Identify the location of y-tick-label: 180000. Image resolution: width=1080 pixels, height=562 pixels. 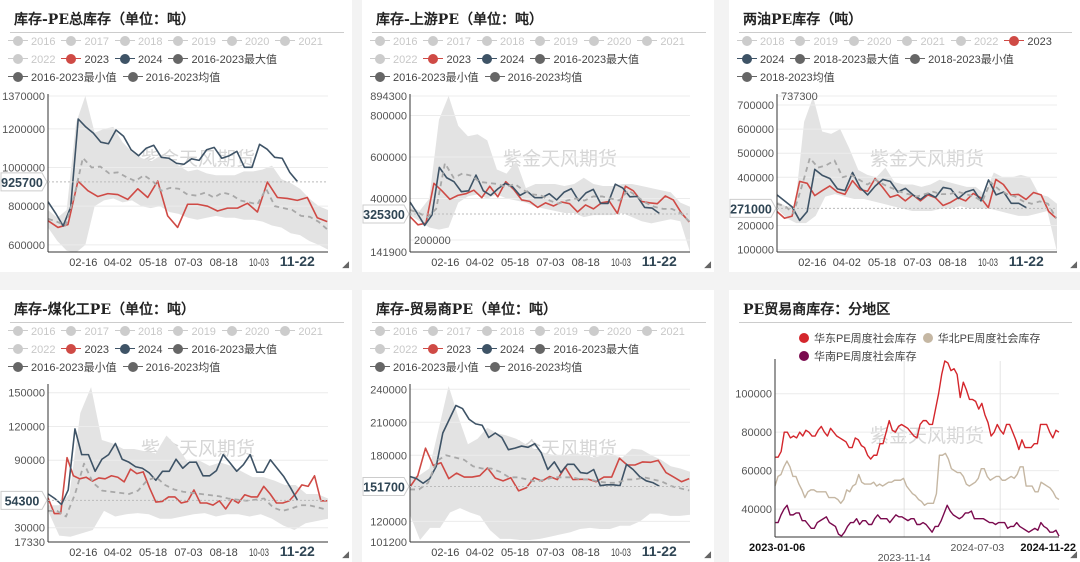
(388, 456).